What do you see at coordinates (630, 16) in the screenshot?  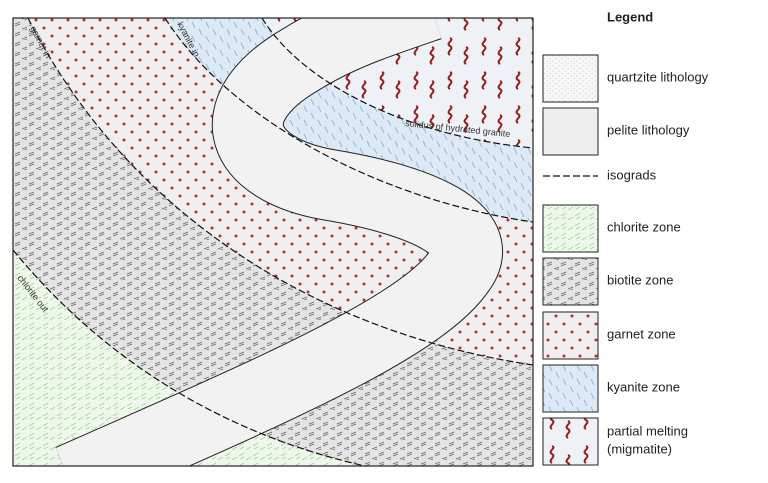 I see `legend-title: Legend` at bounding box center [630, 16].